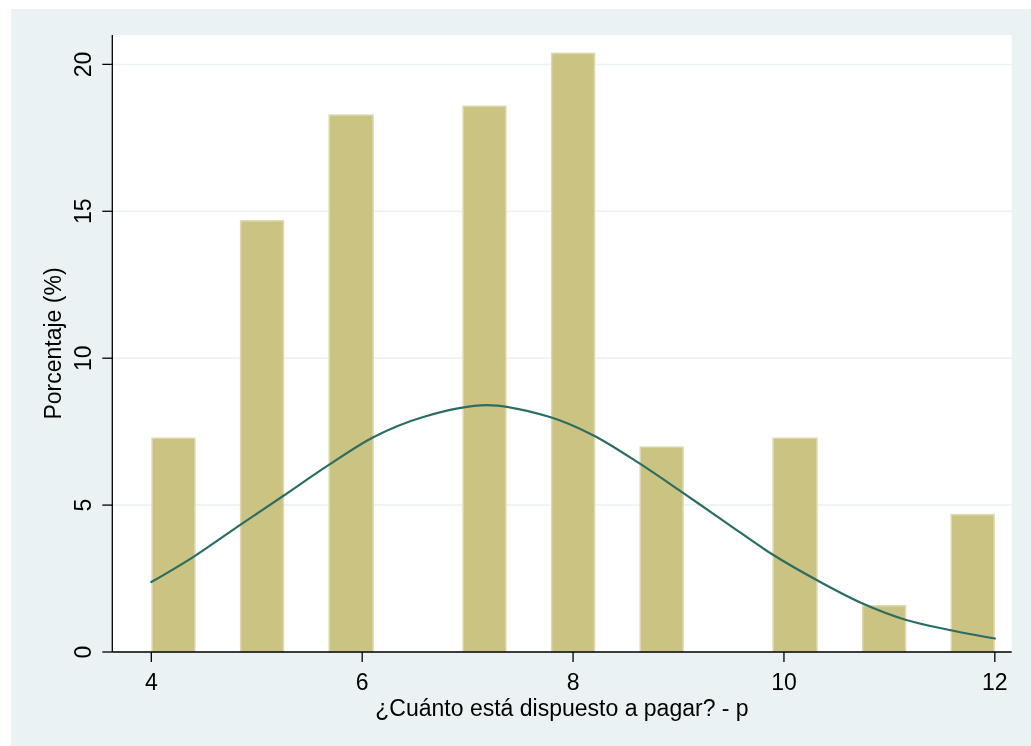  Describe the element at coordinates (82, 64) in the screenshot. I see `y-tick-label: 20` at that location.